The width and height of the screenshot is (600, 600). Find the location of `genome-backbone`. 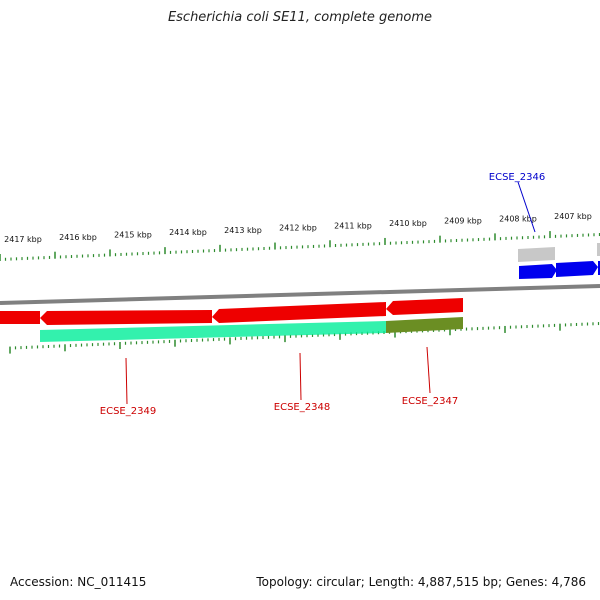

genome-backbone is located at coordinates (300, 294).